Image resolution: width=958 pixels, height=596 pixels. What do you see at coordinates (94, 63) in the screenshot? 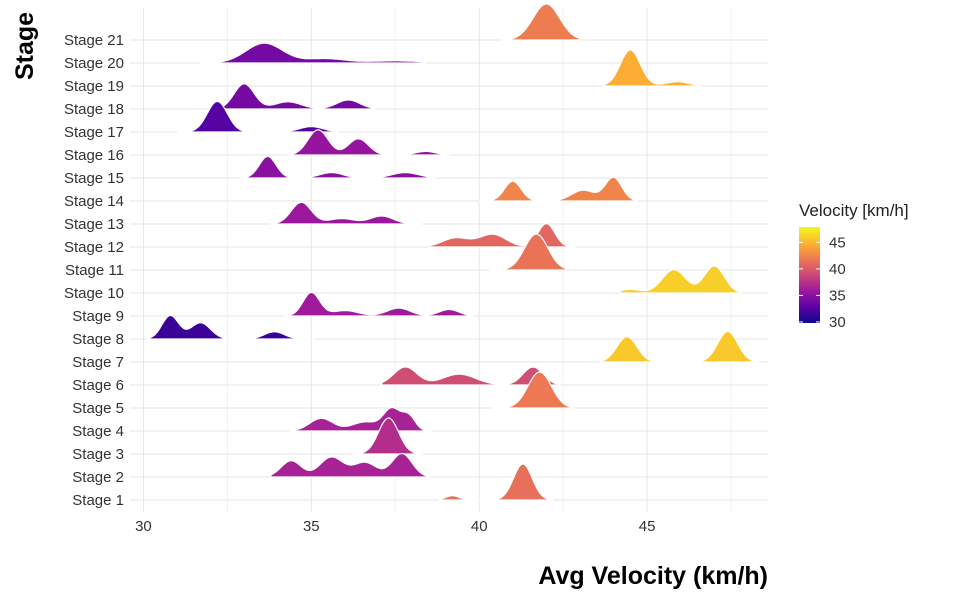
I see `y-tick-label: Stage 20` at bounding box center [94, 63].